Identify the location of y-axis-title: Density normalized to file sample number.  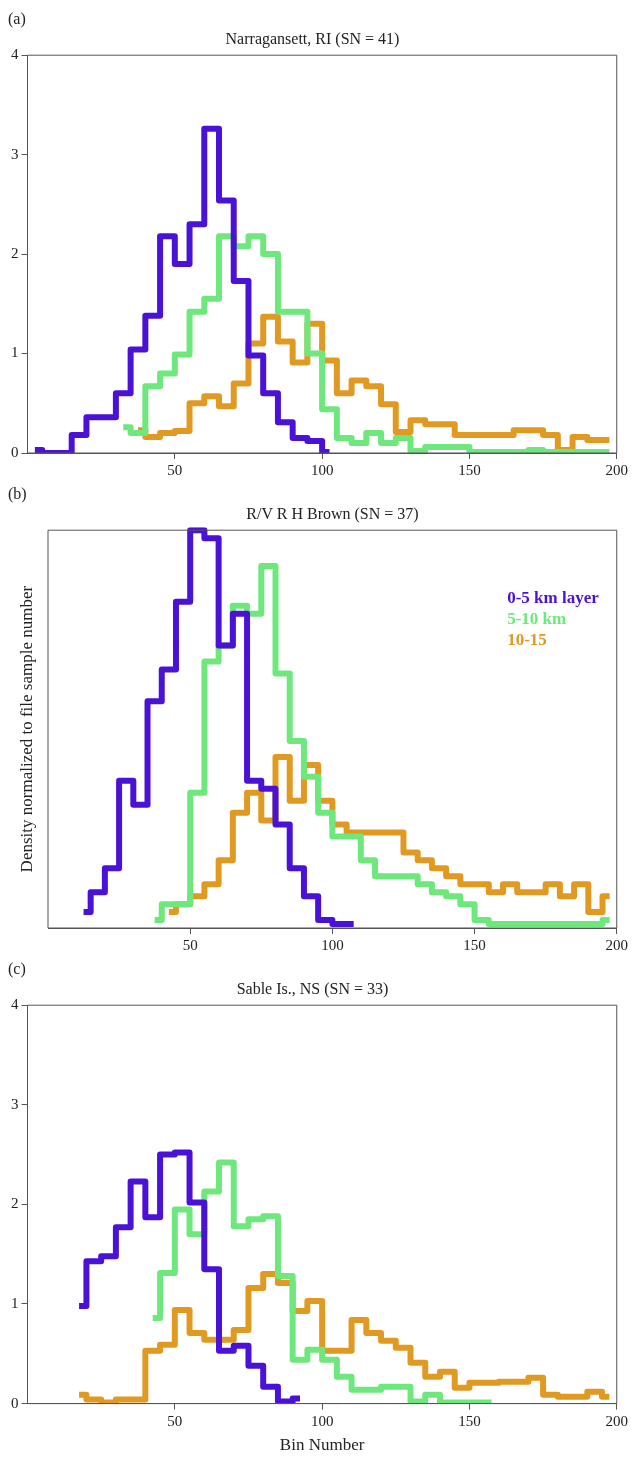
(27, 729).